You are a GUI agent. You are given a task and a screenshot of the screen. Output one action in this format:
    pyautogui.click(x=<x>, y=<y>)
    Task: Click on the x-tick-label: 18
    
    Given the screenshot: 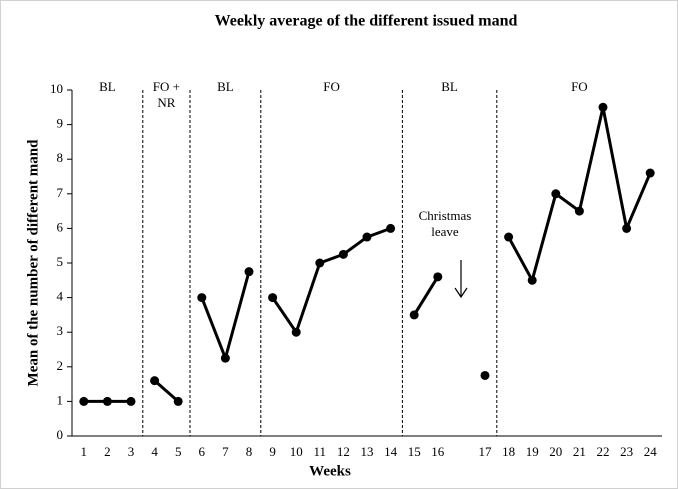 What is the action you would take?
    pyautogui.click(x=508, y=451)
    